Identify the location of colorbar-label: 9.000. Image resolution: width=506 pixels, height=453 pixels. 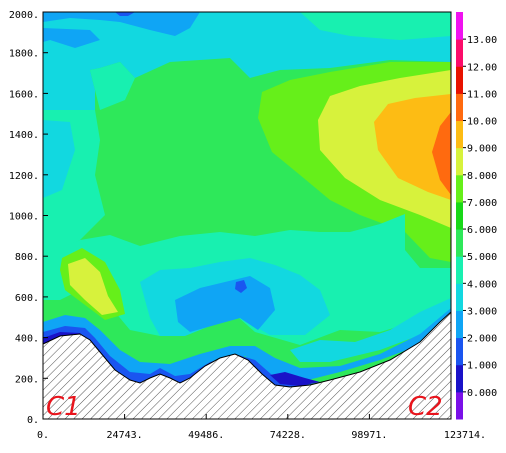
(482, 149).